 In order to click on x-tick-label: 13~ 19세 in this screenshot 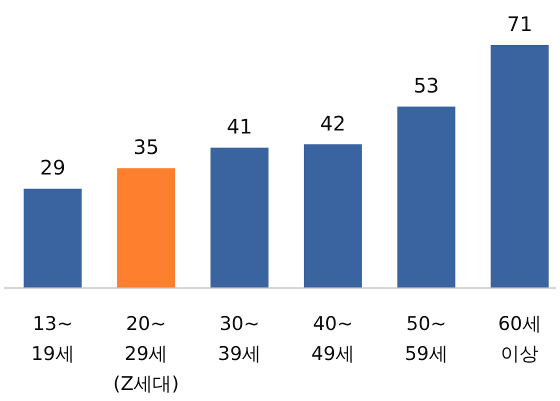, I will do `click(52, 339)`.